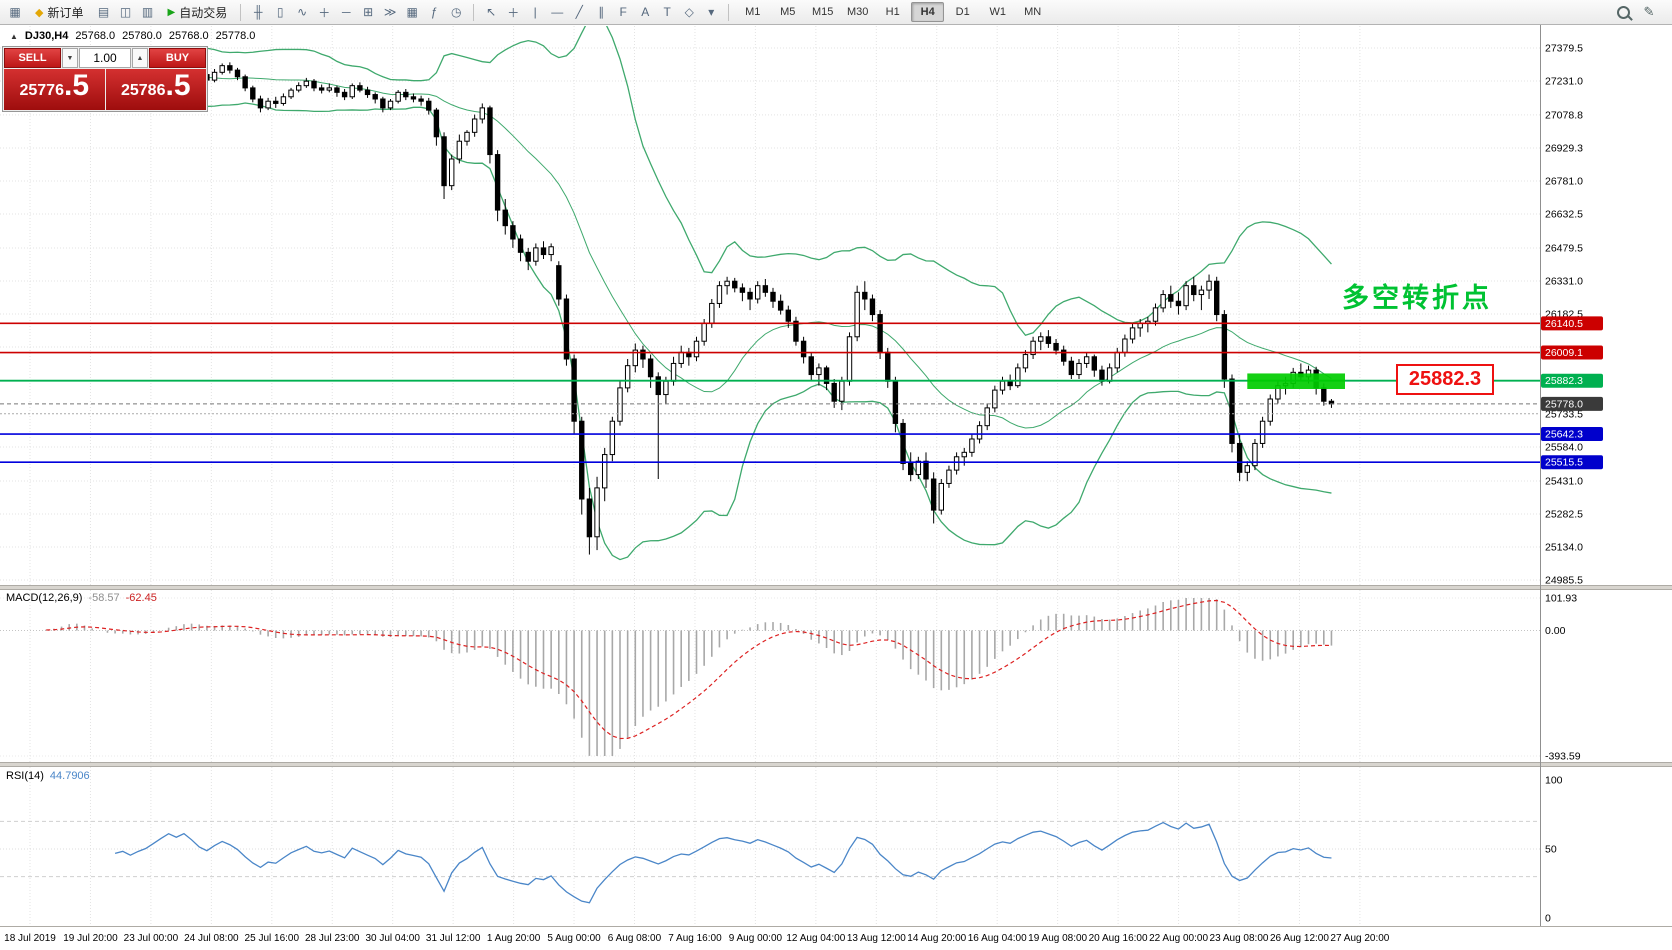 This screenshot has height=950, width=1672. What do you see at coordinates (65, 12) in the screenshot?
I see `new-order-label: 新订单` at bounding box center [65, 12].